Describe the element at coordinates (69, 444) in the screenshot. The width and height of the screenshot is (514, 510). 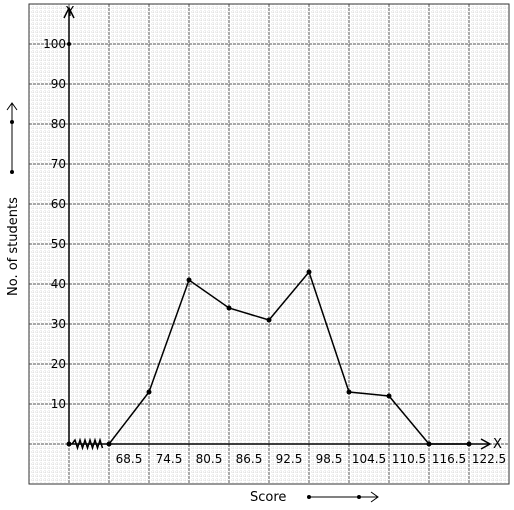
I see `origin-point` at that location.